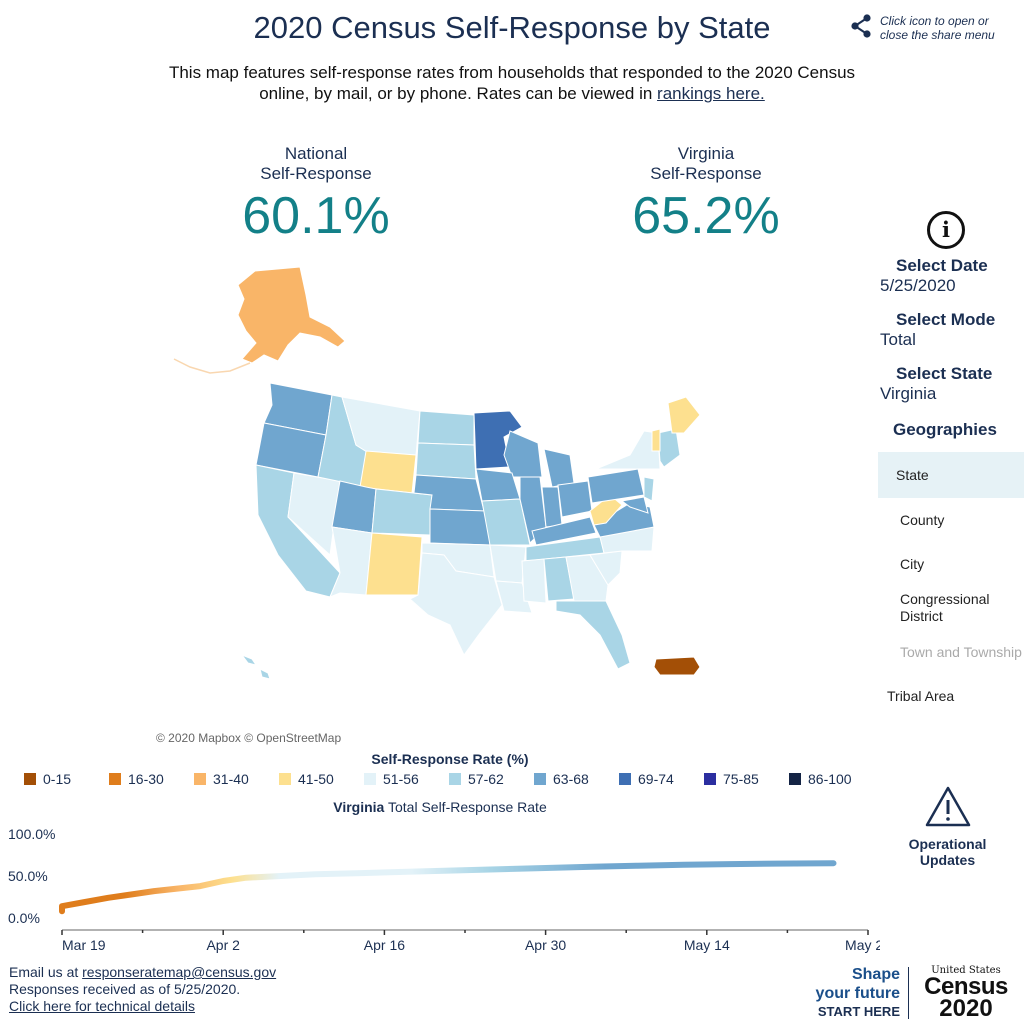 The width and height of the screenshot is (1024, 1024). Describe the element at coordinates (706, 153) in the screenshot. I see `state-label-line1: Virginia` at that location.